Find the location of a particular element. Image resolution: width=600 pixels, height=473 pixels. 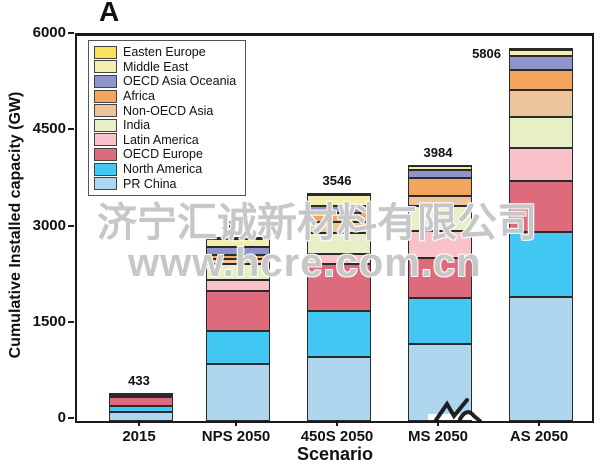

panel-label: A is located at coordinates (109, 13).